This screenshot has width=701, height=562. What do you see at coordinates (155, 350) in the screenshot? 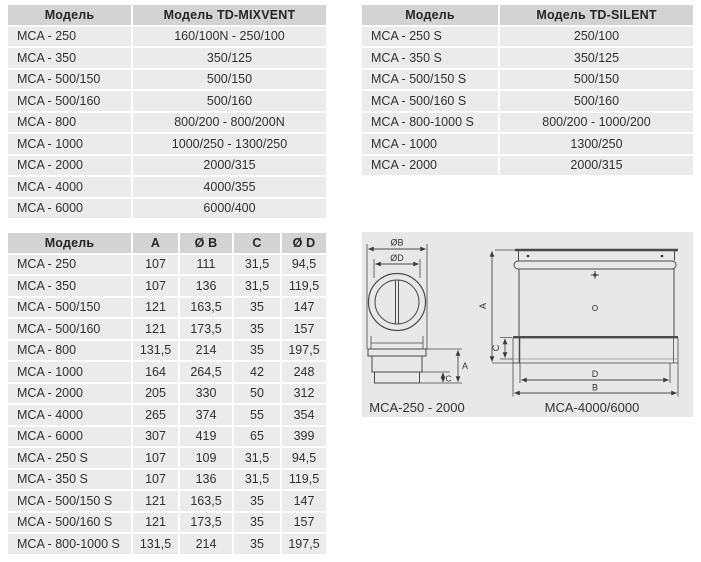
I see `value-cell: 131,5` at bounding box center [155, 350].